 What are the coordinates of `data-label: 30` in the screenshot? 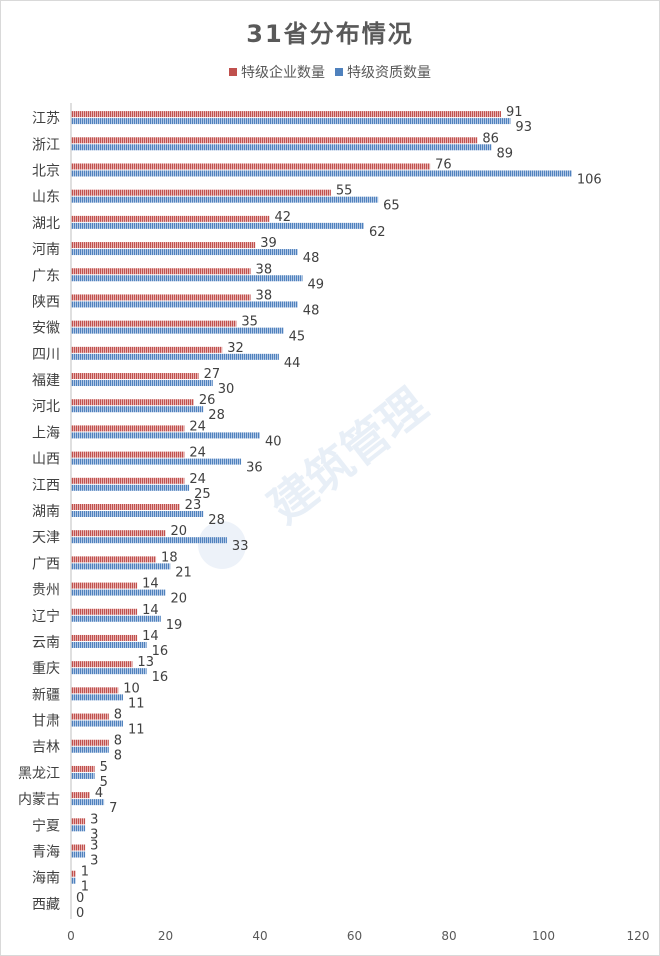 It's located at (226, 389).